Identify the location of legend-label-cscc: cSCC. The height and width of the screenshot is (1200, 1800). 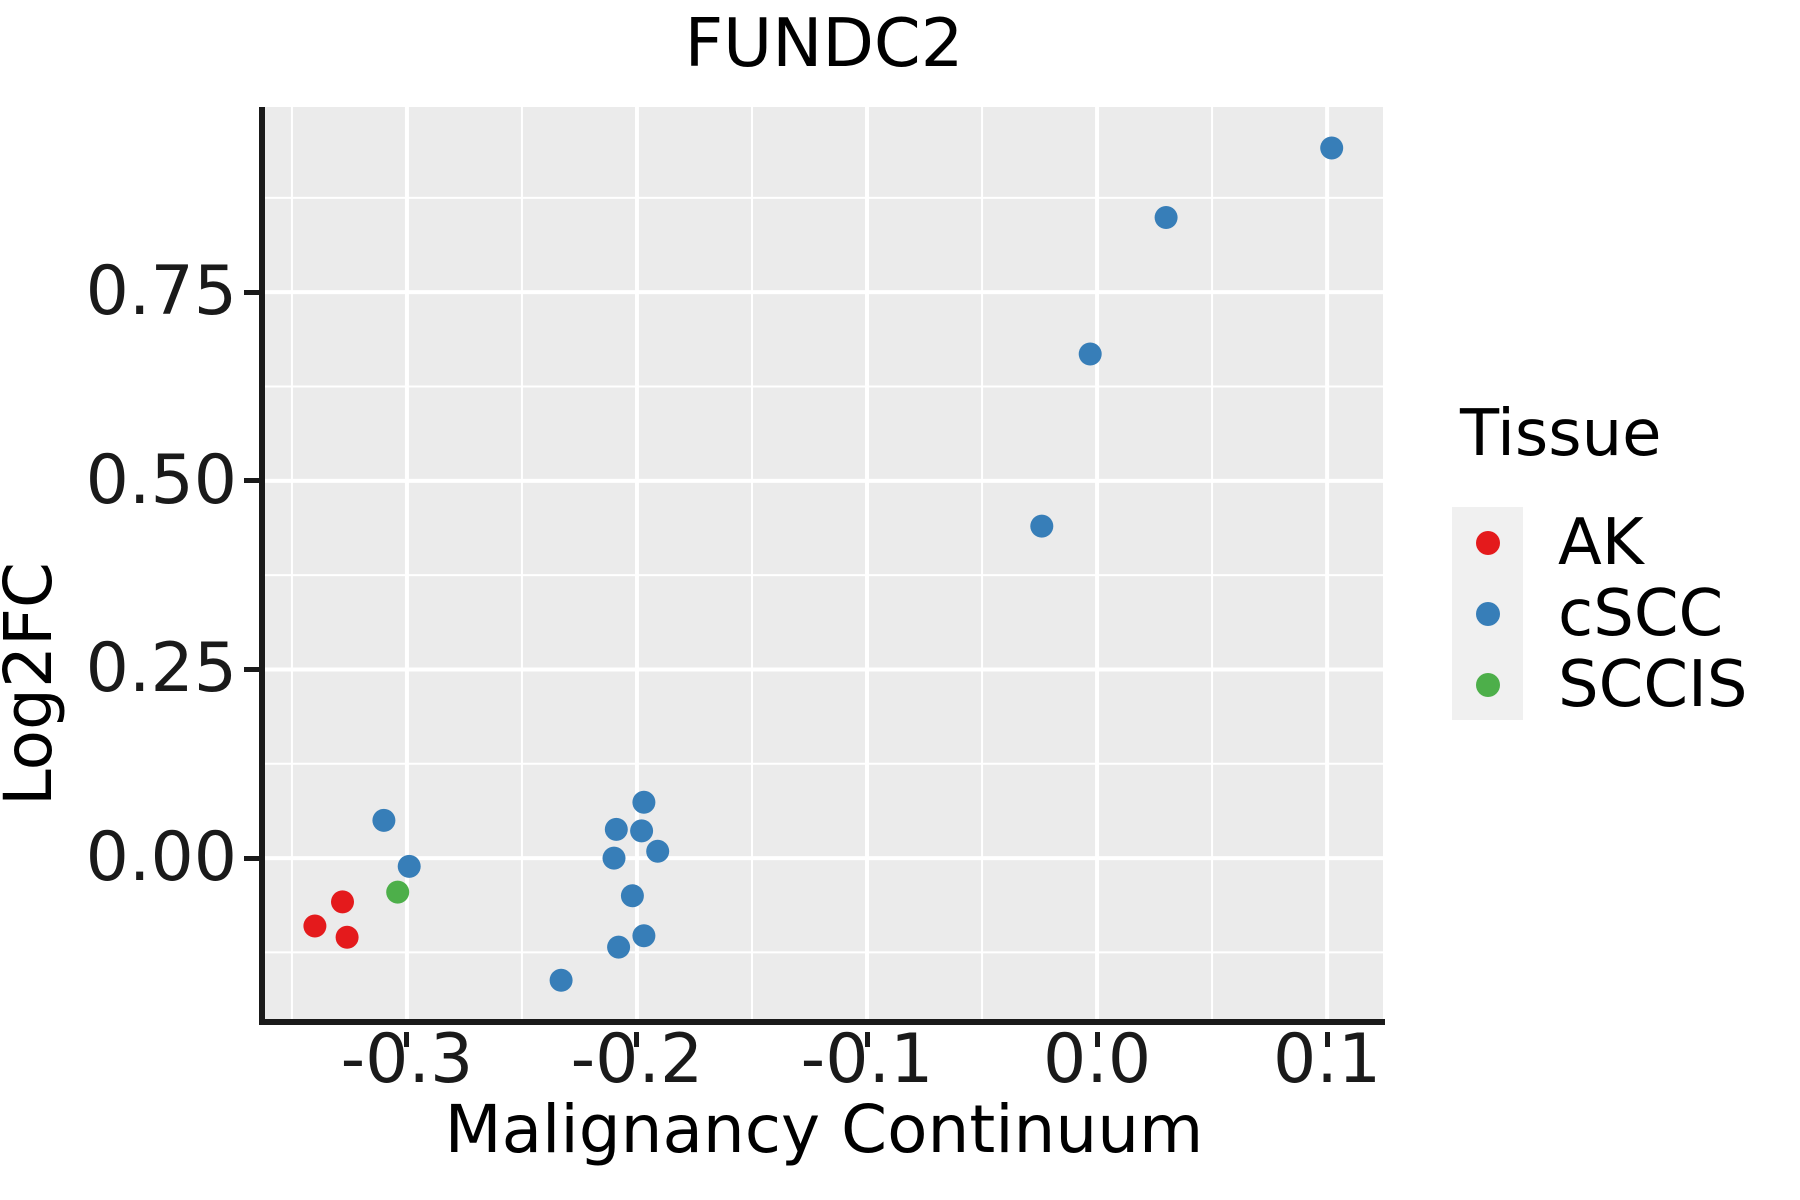
(1641, 614).